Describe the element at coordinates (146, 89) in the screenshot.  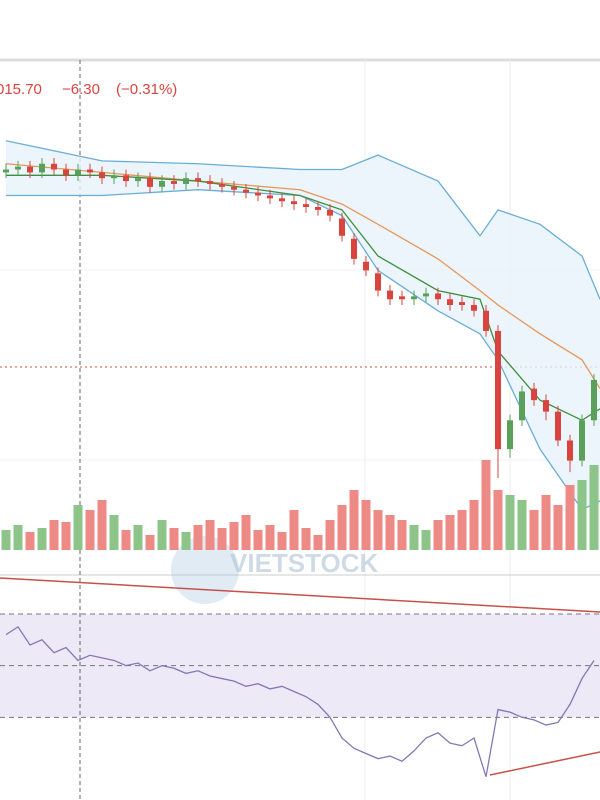
I see `header-change-pct: (−0.31%)` at that location.